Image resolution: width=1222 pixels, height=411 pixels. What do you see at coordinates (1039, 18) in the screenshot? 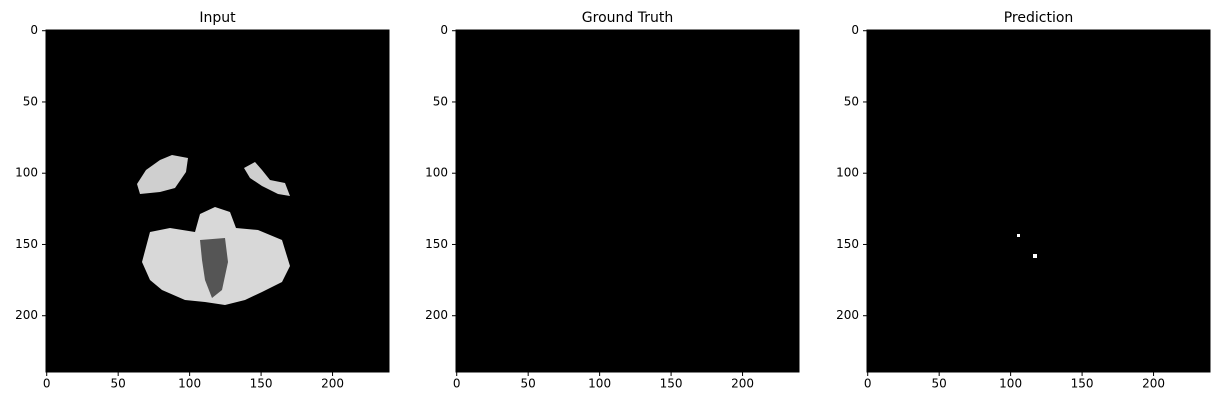
I see `panel-title: Prediction` at bounding box center [1039, 18].